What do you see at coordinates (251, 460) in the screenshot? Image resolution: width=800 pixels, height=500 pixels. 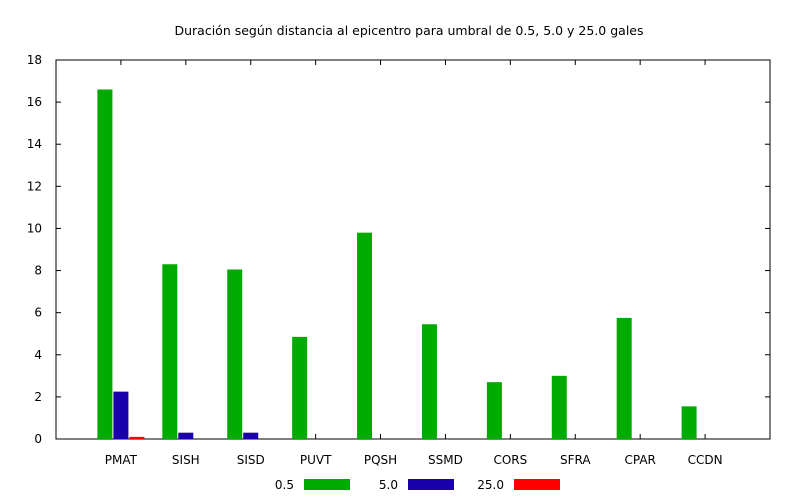 I see `x-tick-label: SISD` at bounding box center [251, 460].